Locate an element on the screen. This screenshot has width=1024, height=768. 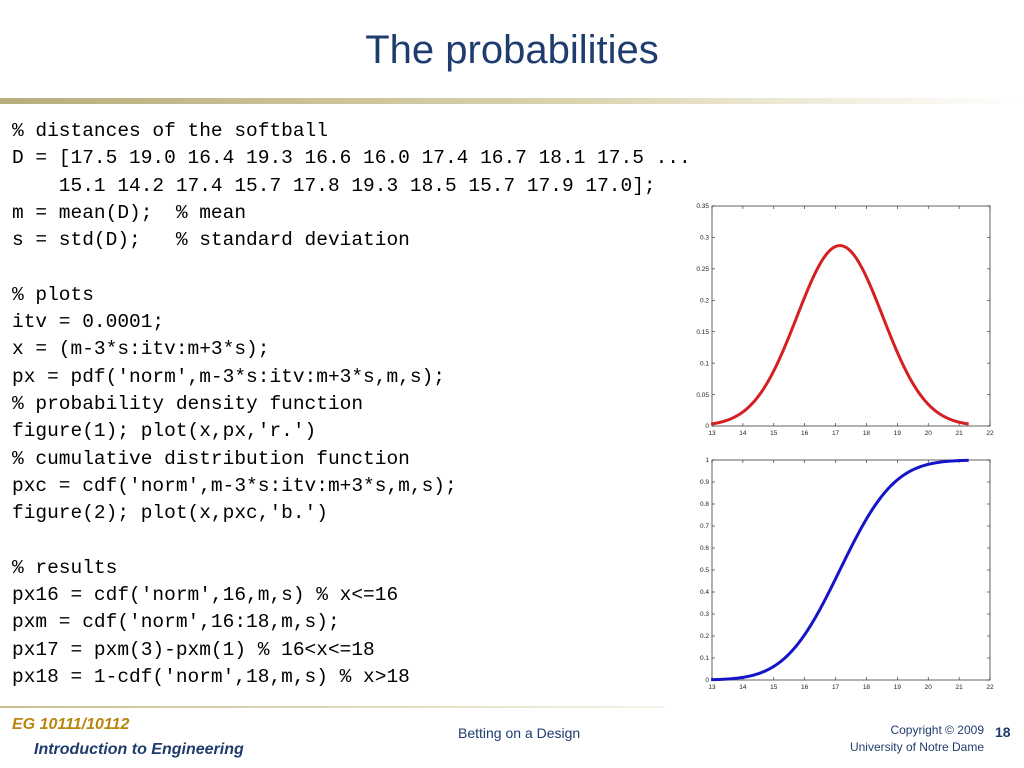
pdf-y-tick-label: 0.3 is located at coordinates (704, 238).